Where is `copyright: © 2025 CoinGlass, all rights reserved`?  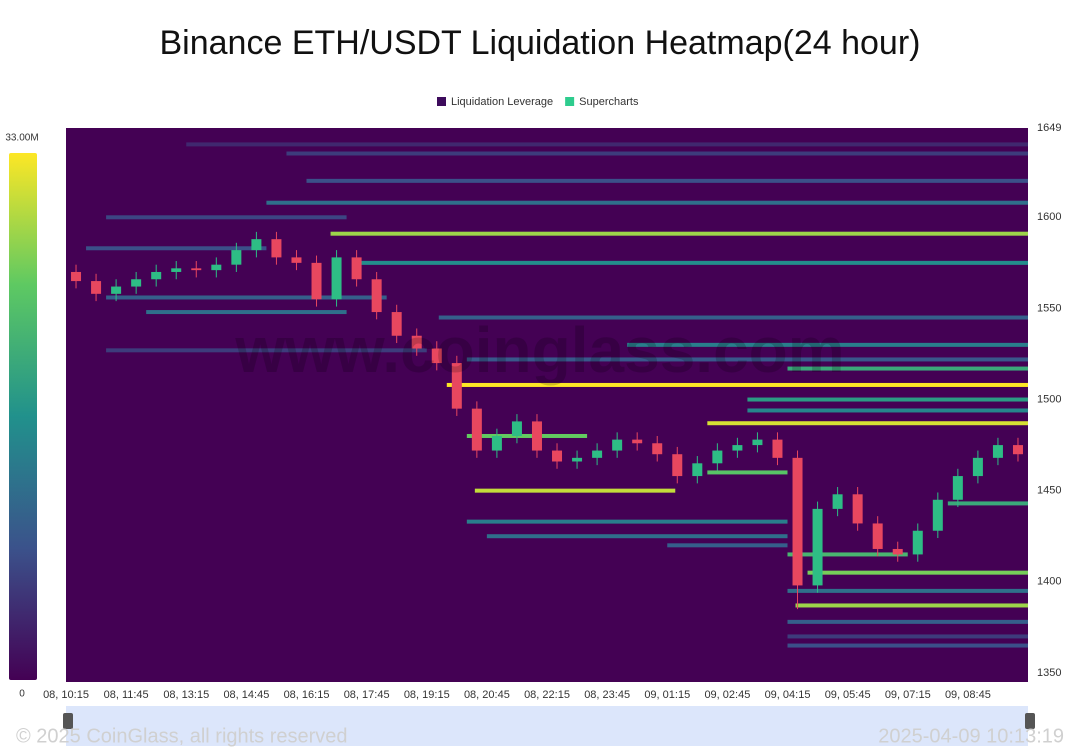 copyright: © 2025 CoinGlass, all rights reserved is located at coordinates (182, 736).